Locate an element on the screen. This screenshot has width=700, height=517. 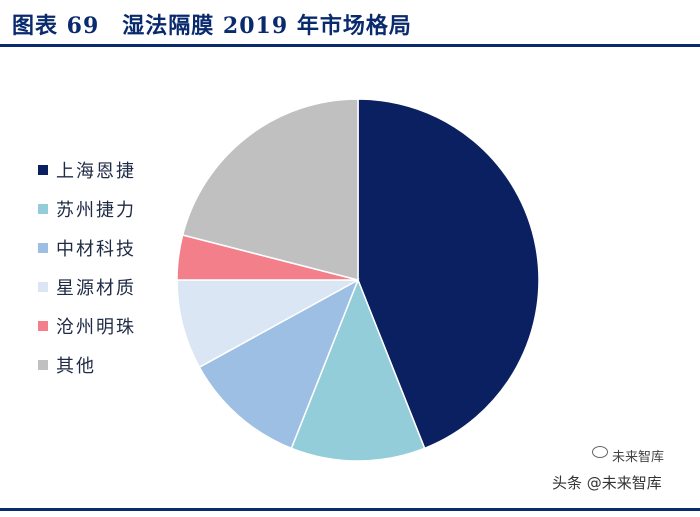
title-divider is located at coordinates (350, 45).